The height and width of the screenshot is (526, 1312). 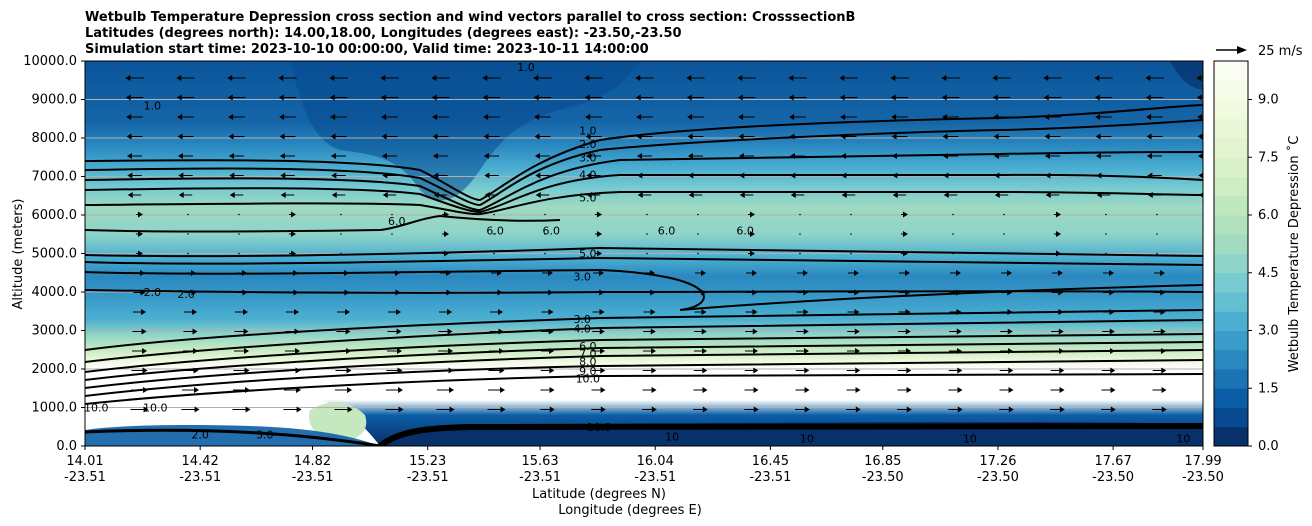 What do you see at coordinates (427, 461) in the screenshot?
I see `x-tick-label-lat: 15.23` at bounding box center [427, 461].